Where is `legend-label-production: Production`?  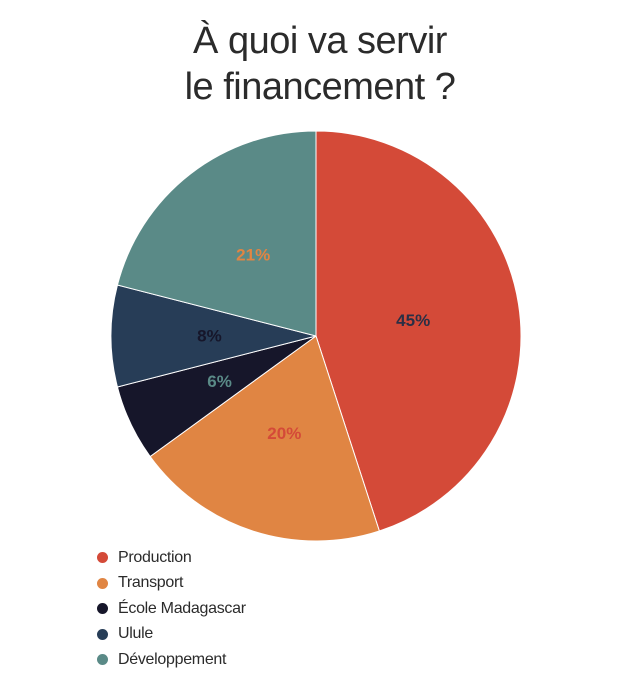
legend-label-production: Production is located at coordinates (155, 557).